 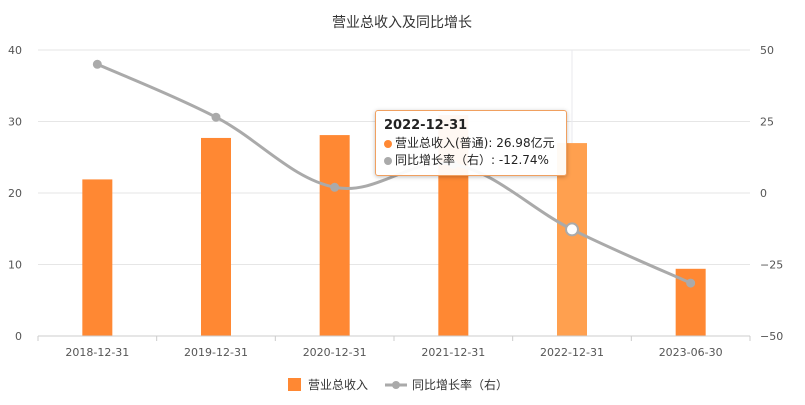 I want to click on orange-dot-icon, so click(x=388, y=143).